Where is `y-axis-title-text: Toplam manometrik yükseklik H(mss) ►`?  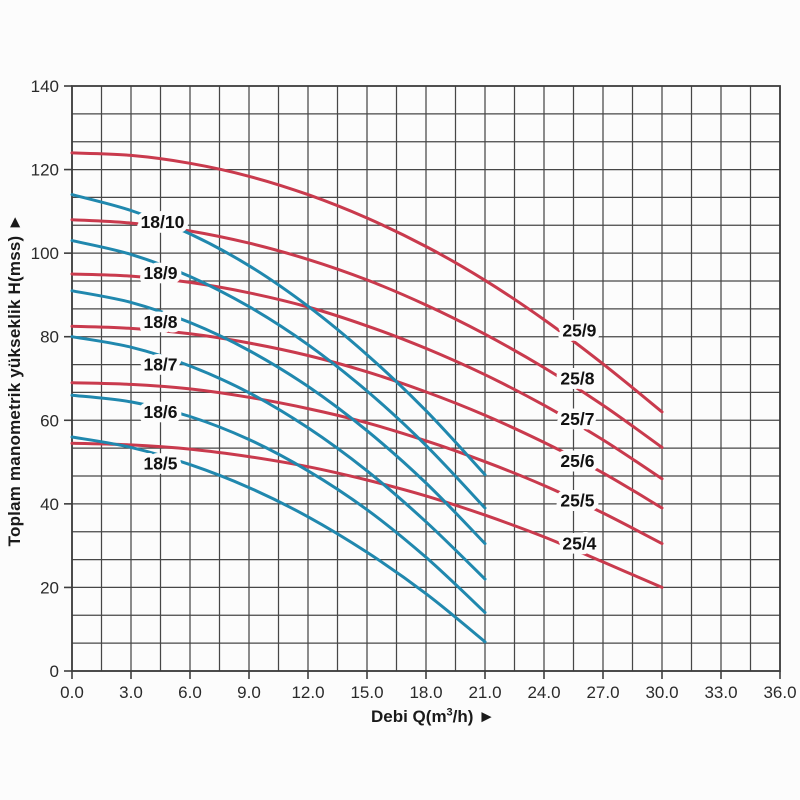 y-axis-title-text: Toplam manometrik yükseklik H(mss) ► is located at coordinates (14, 380).